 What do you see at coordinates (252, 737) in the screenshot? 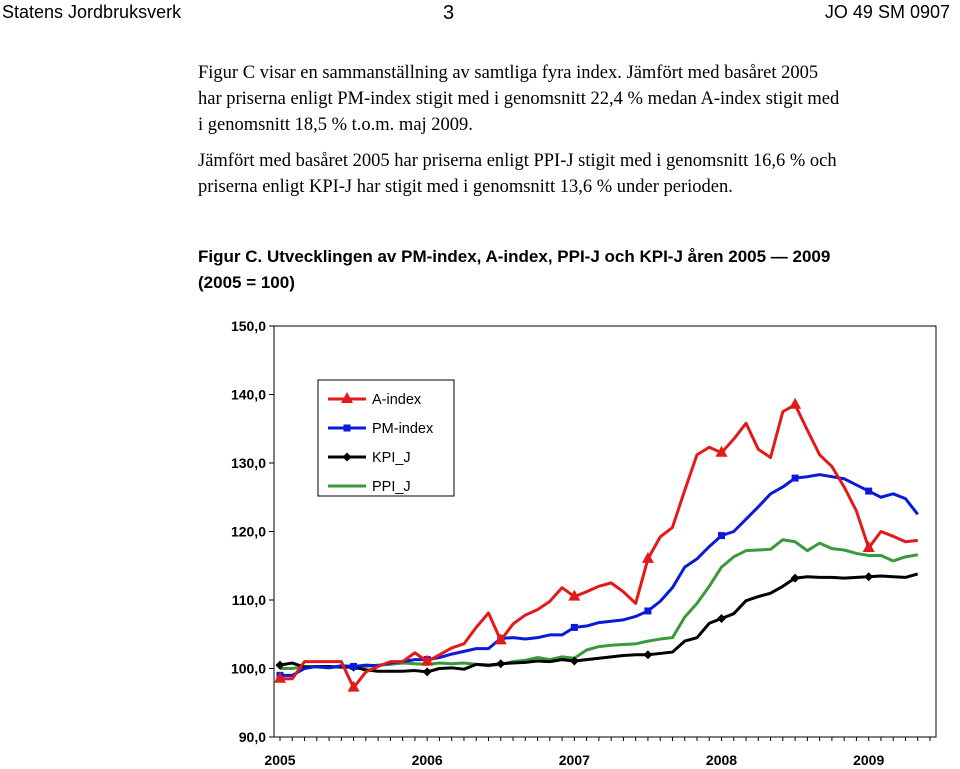
I see `y-tick-label: 90,0` at bounding box center [252, 737].